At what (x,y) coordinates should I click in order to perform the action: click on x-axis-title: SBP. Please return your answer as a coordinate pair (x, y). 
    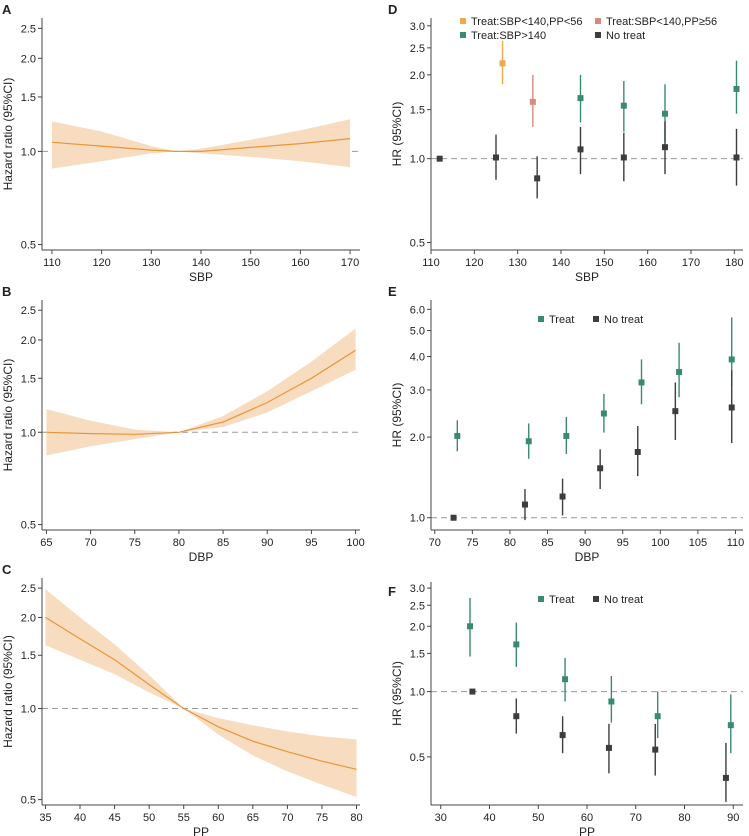
    Looking at the image, I should click on (201, 277).